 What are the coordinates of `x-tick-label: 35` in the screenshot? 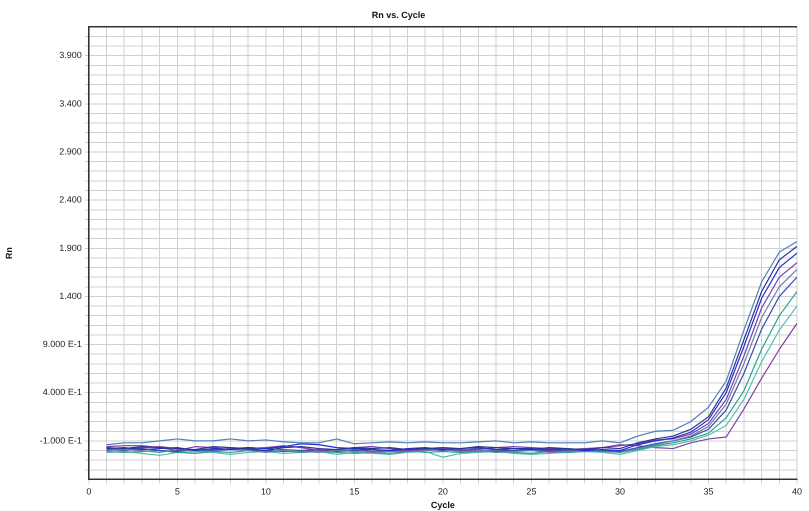 It's located at (708, 491).